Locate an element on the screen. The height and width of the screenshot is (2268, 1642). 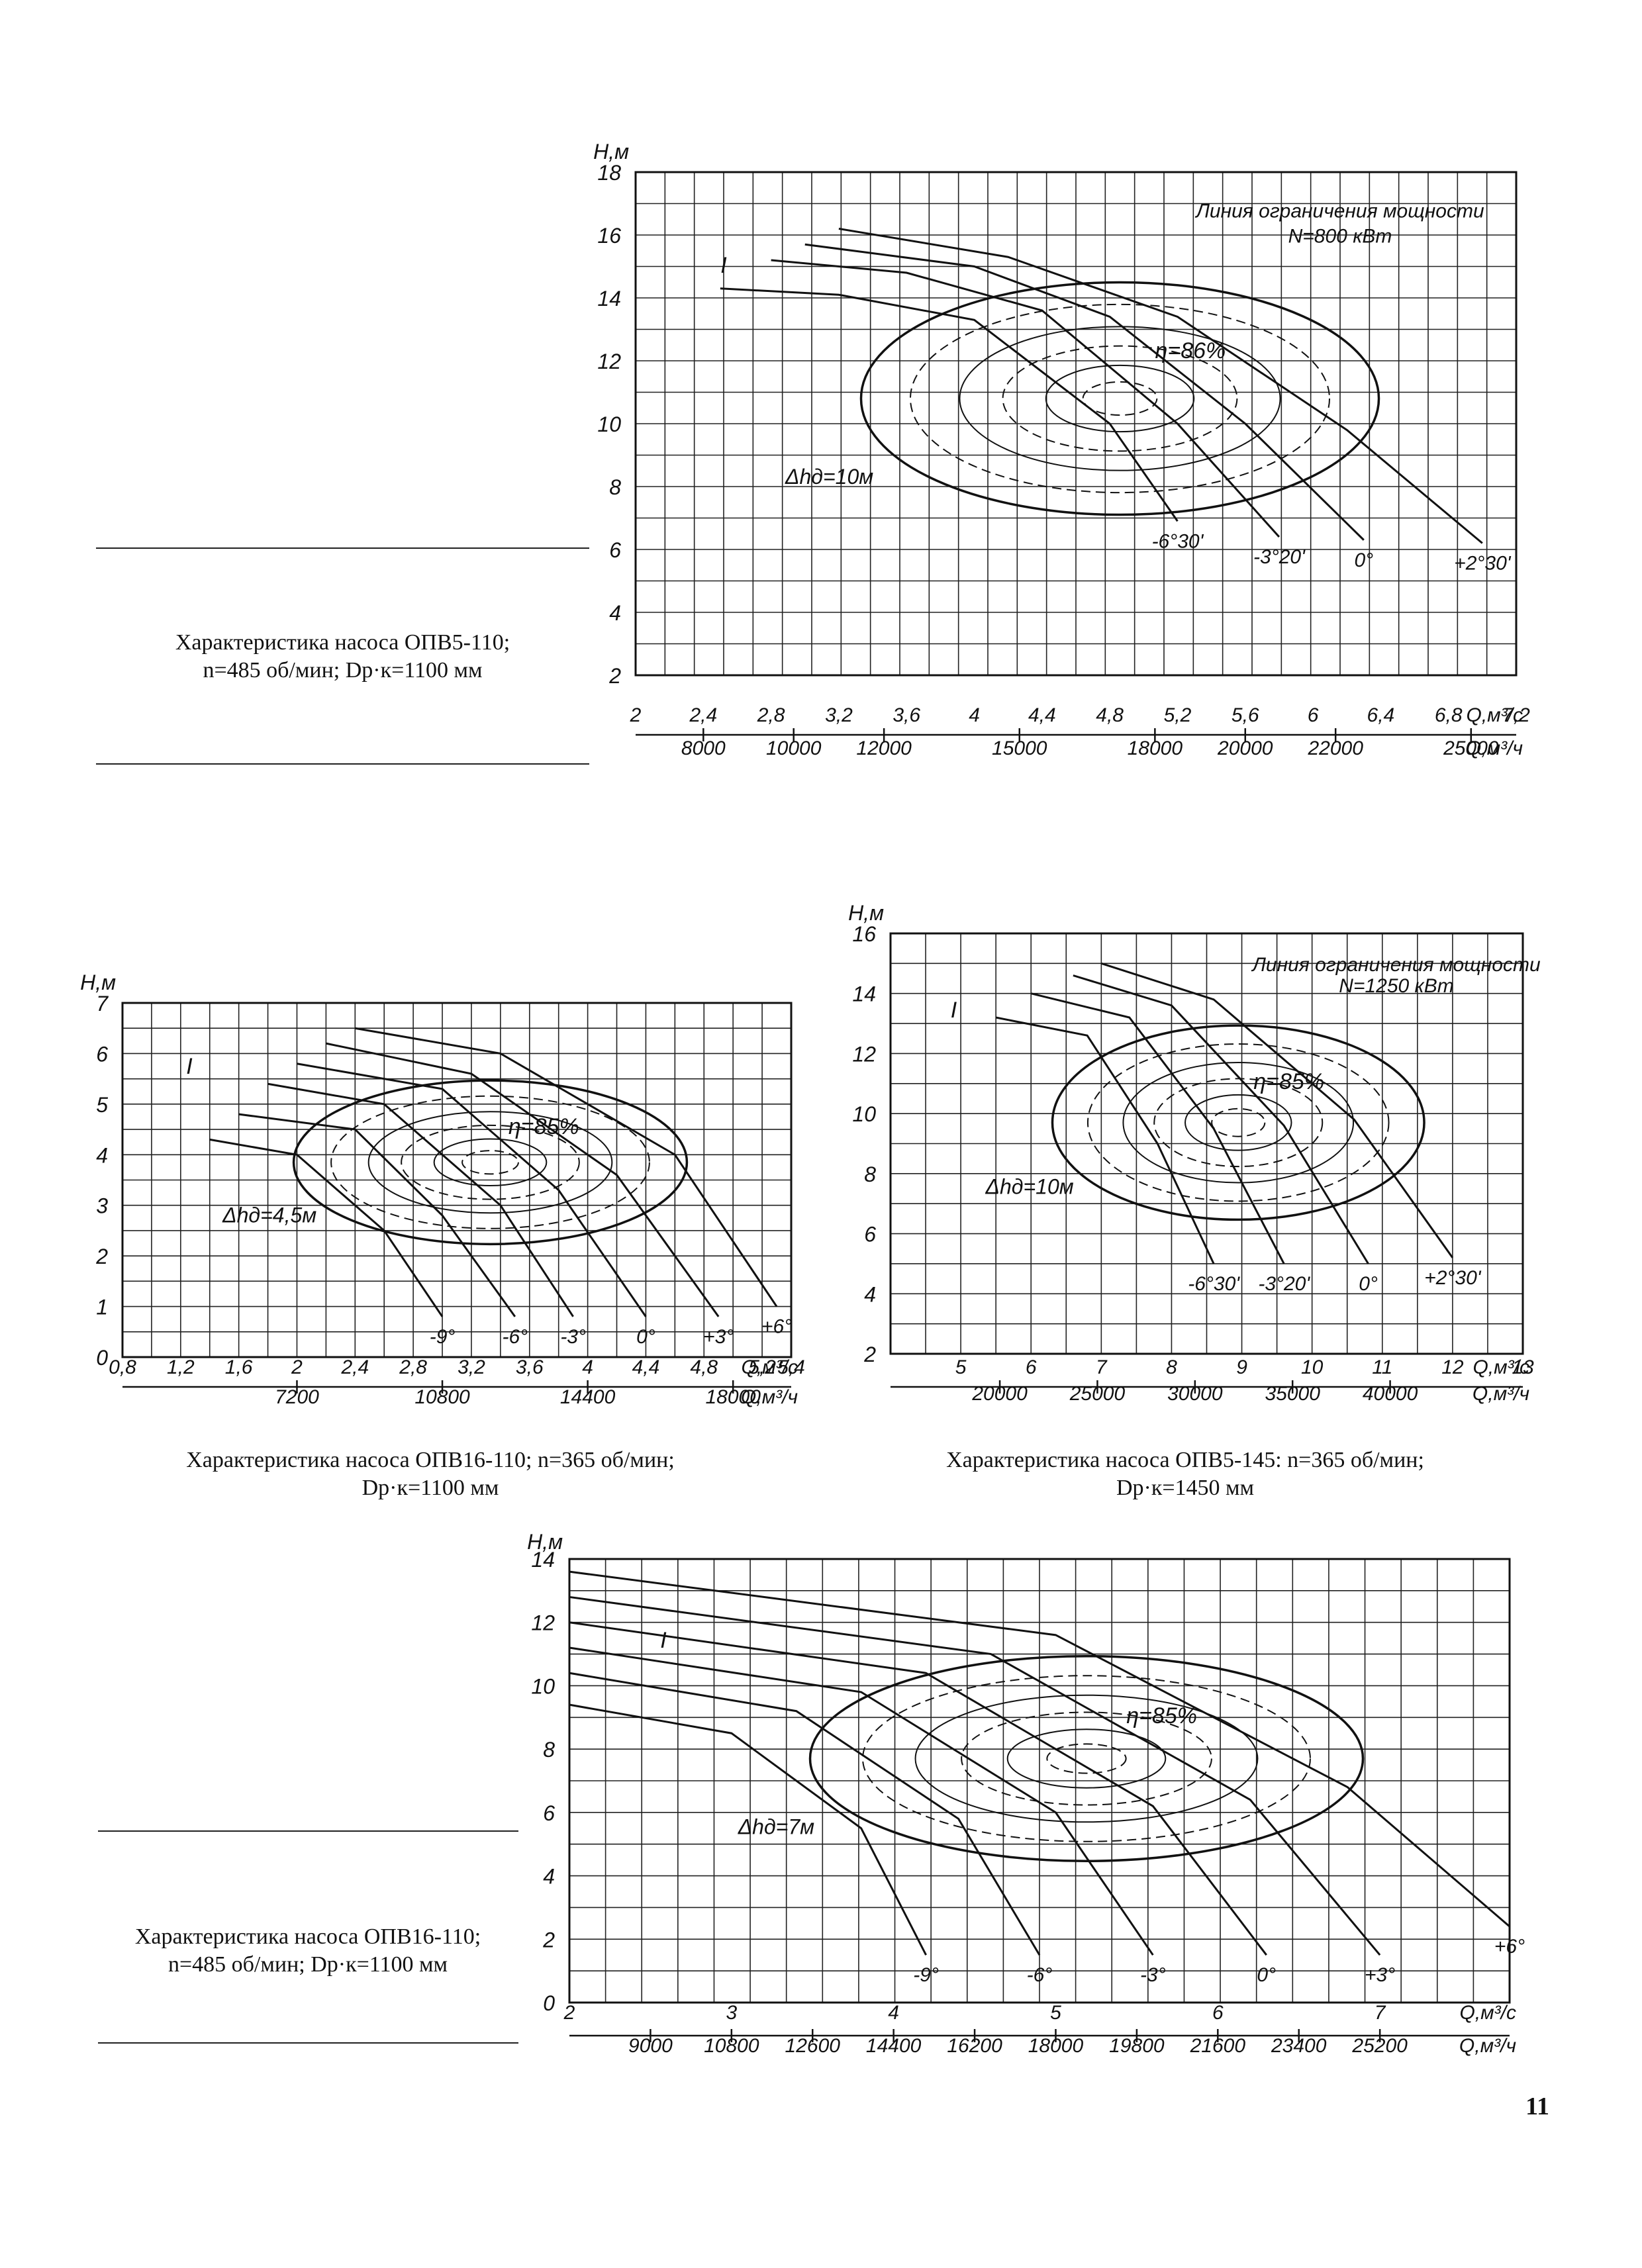
npsh-label: Δhд=4,5м is located at coordinates (269, 1216).